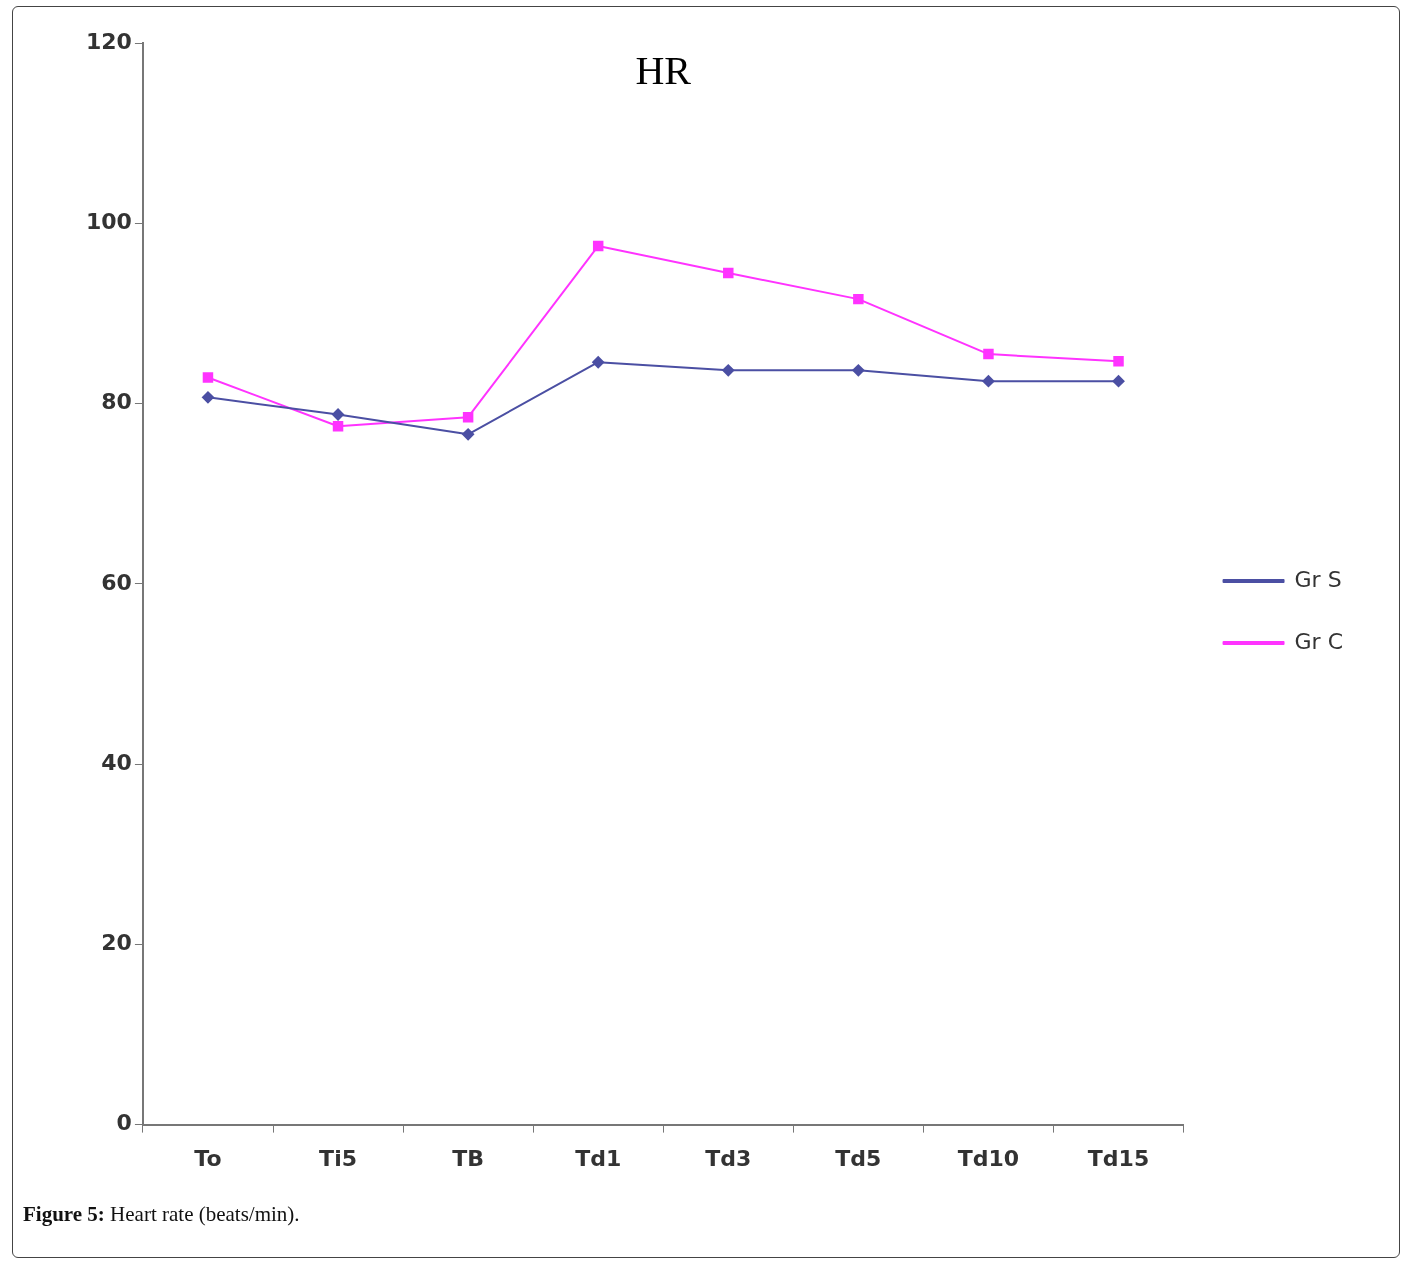  Describe the element at coordinates (1118, 1158) in the screenshot. I see `x-tick-label: Td15` at that location.